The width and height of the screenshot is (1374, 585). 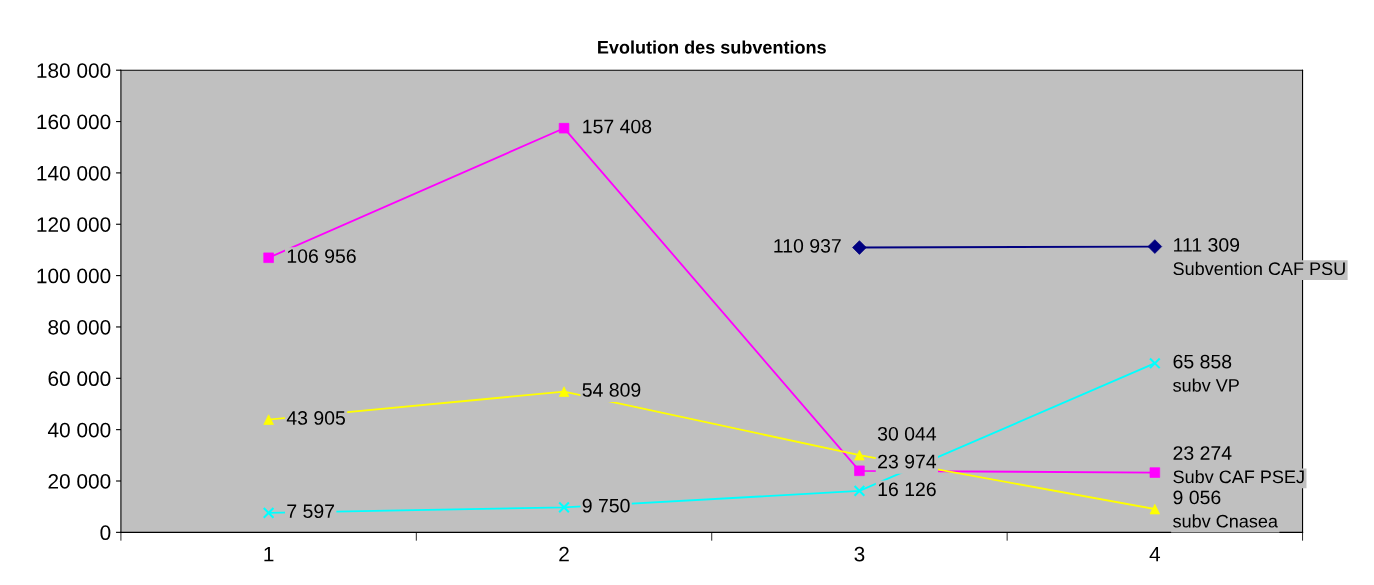 What do you see at coordinates (1202, 361) in the screenshot?
I see `data-label: 65 858` at bounding box center [1202, 361].